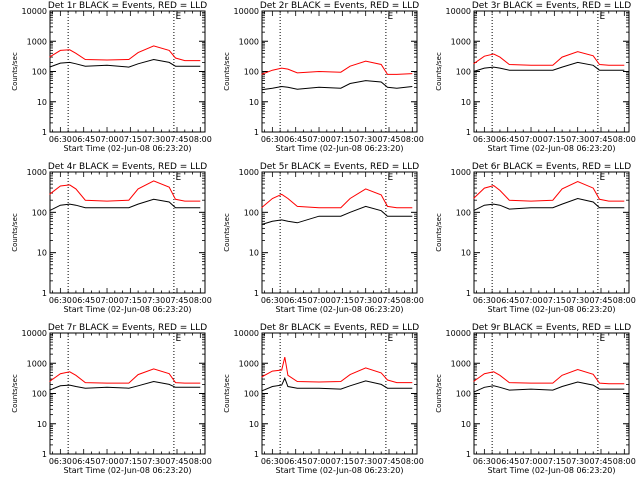 This screenshot has height=480, width=640. Describe the element at coordinates (339, 6) in the screenshot. I see `panel-title: Det 2r BLACK = Events, RED = LLD` at that location.